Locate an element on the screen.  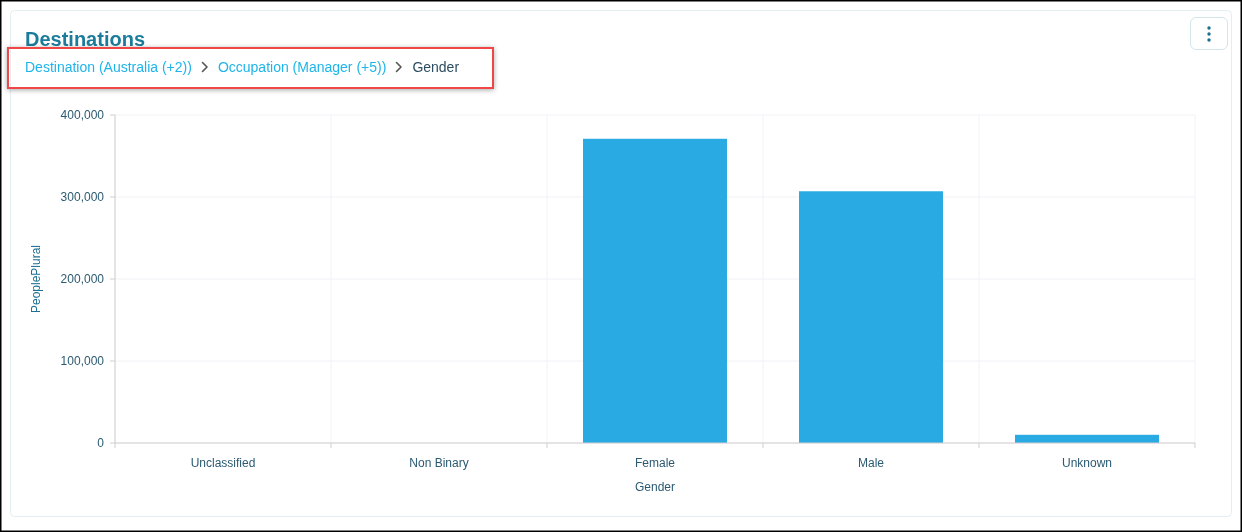
x-tick-label: Unknown is located at coordinates (1087, 463).